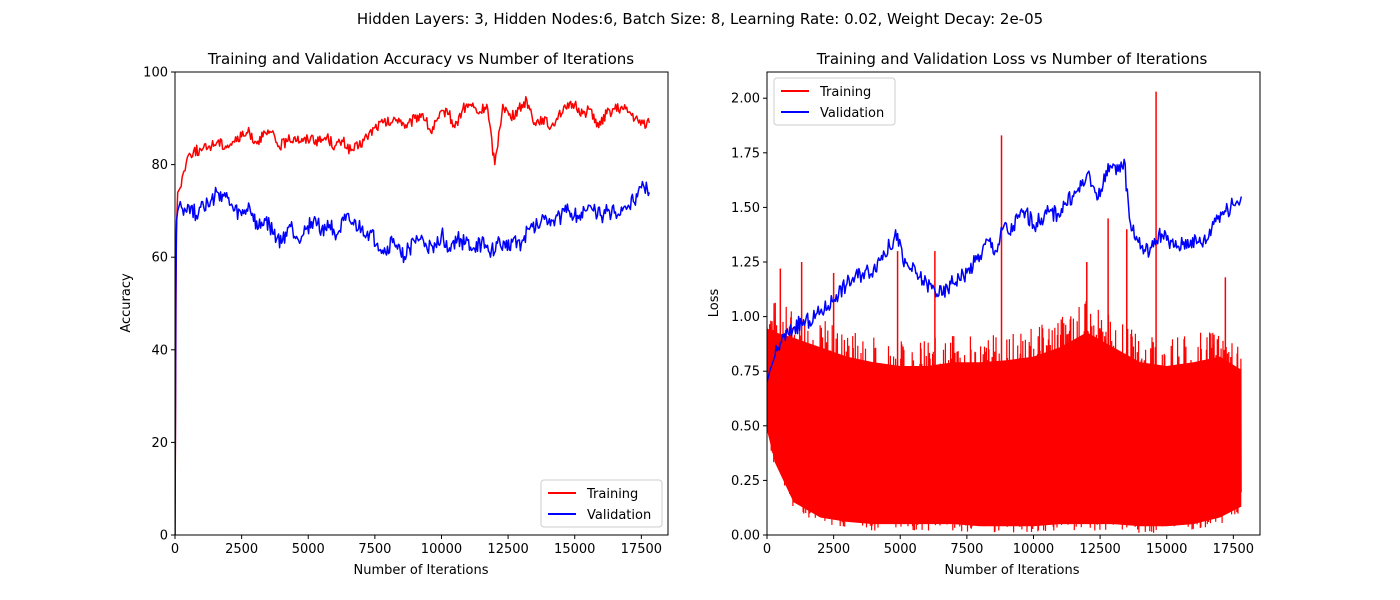 The image size is (1400, 600). I want to click on accuracy-x-tick-label: 12500, so click(507, 549).